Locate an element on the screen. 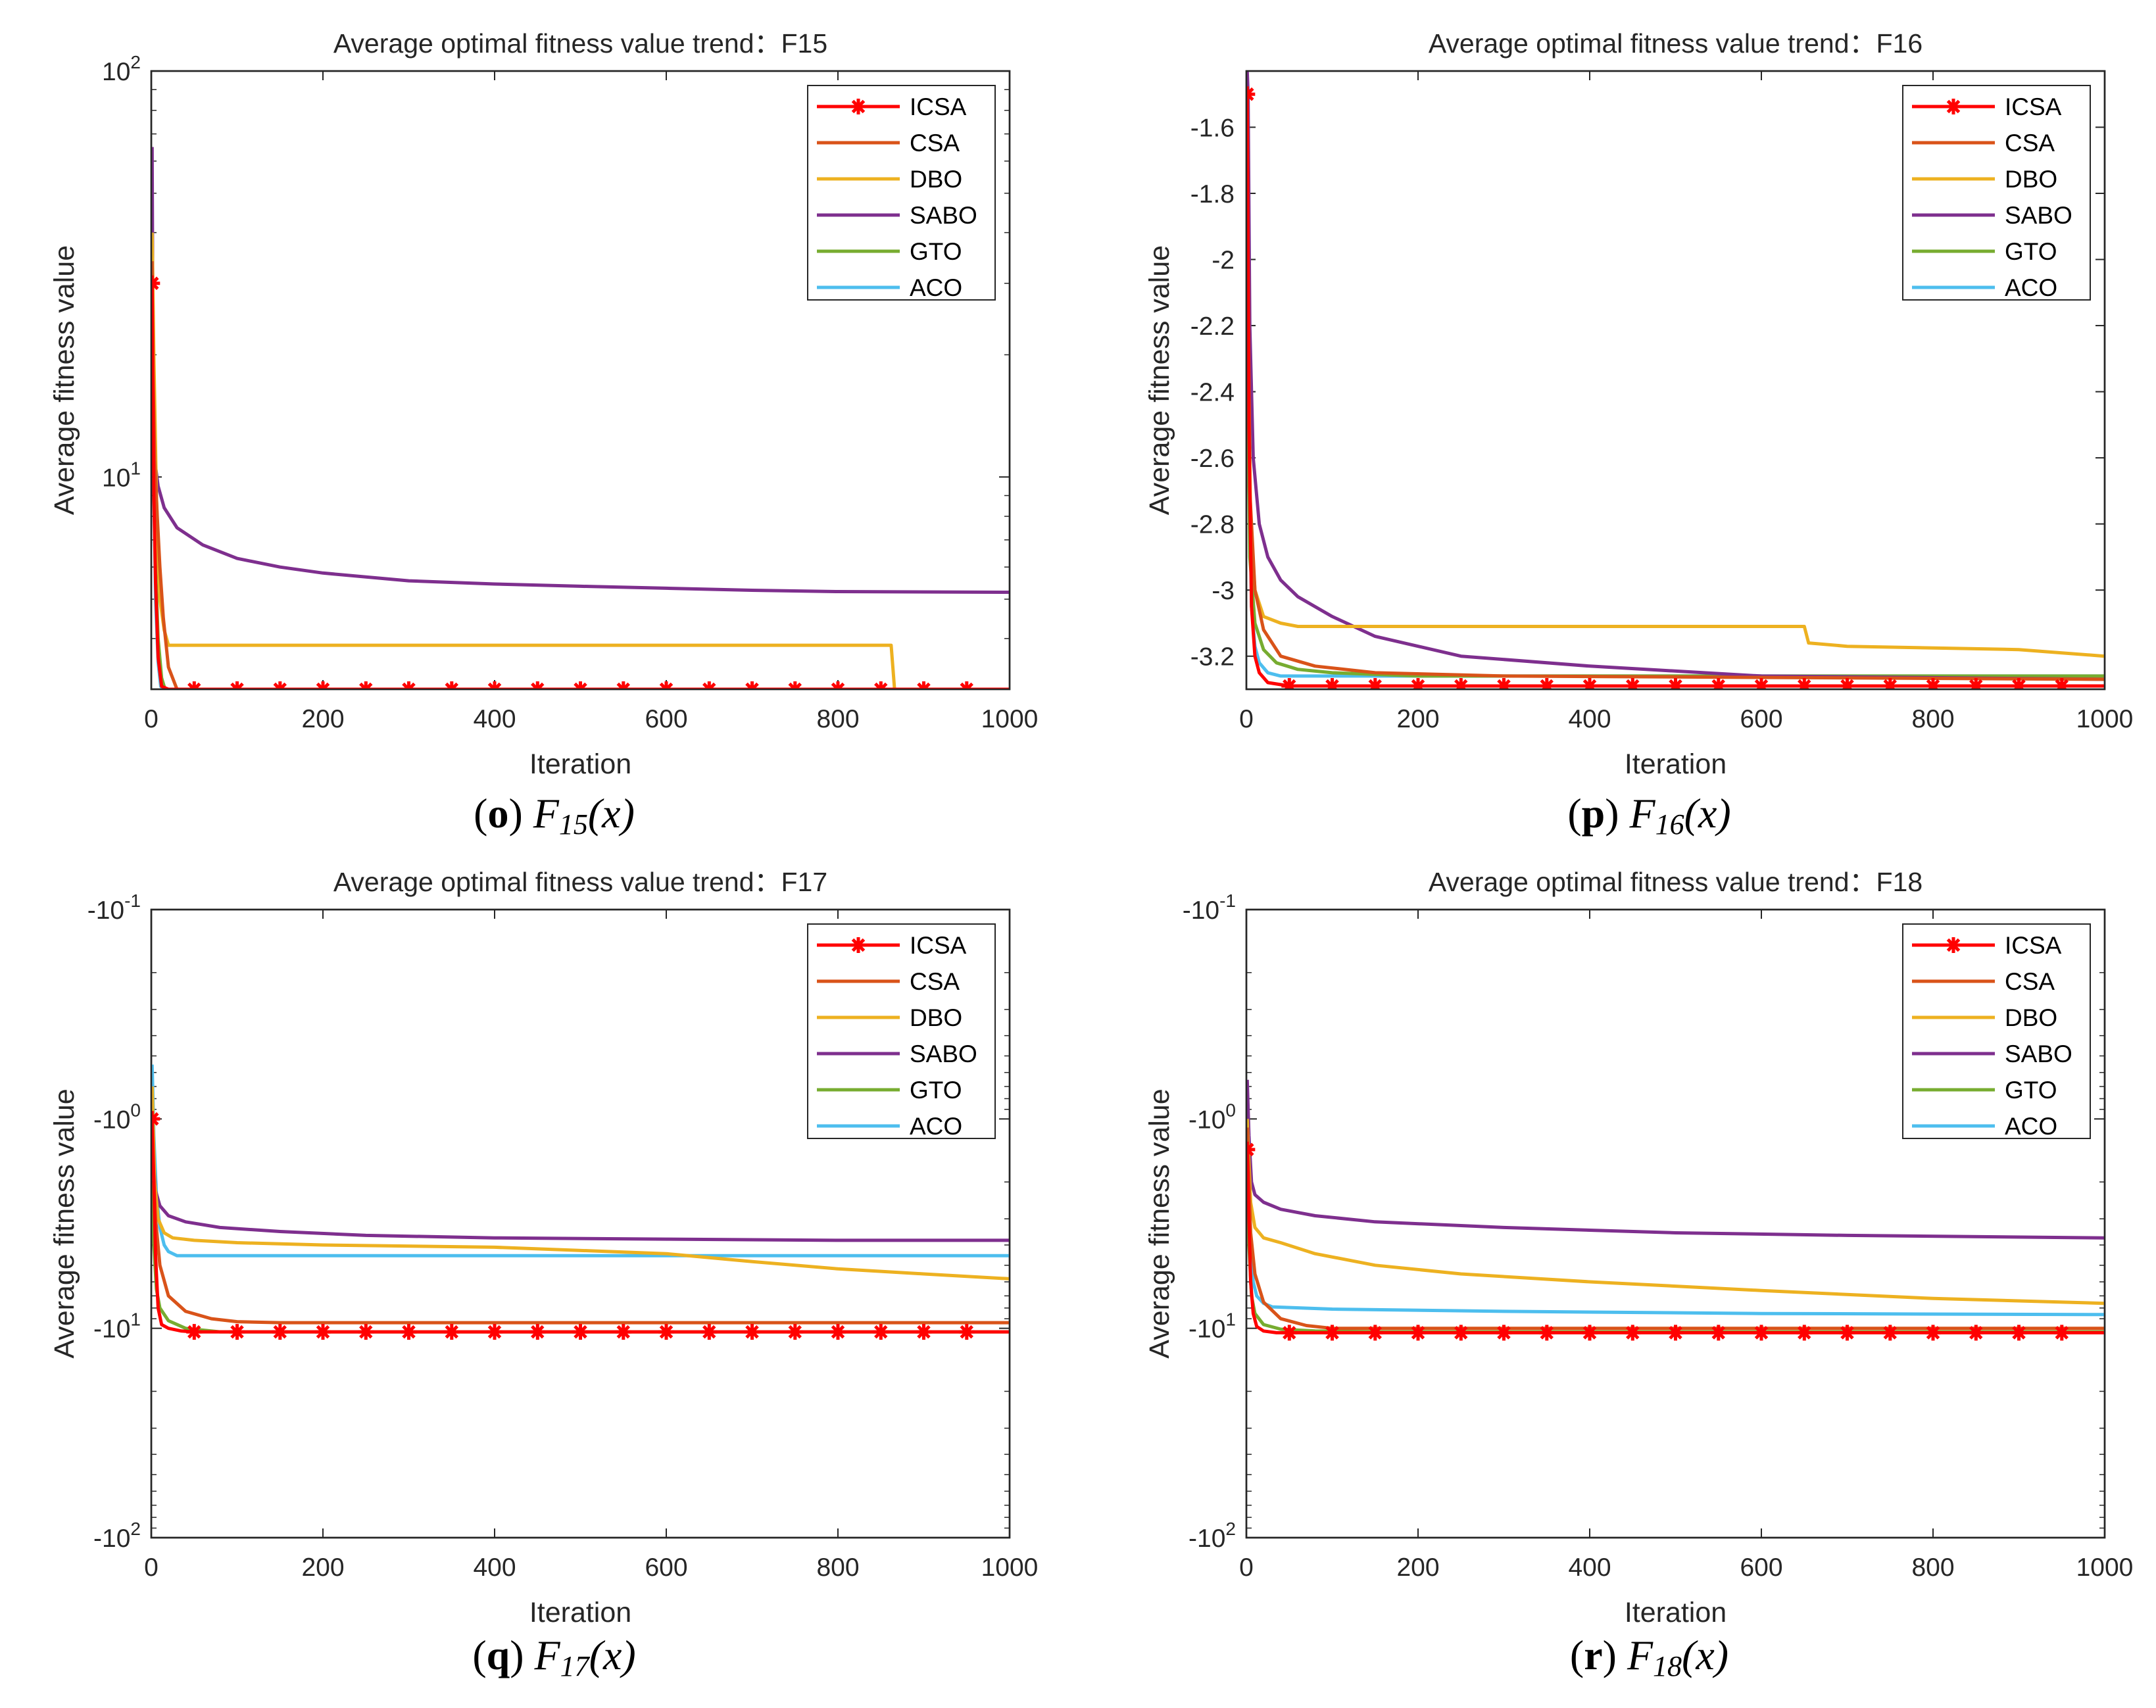  series-line-icsa is located at coordinates (1675, 391).